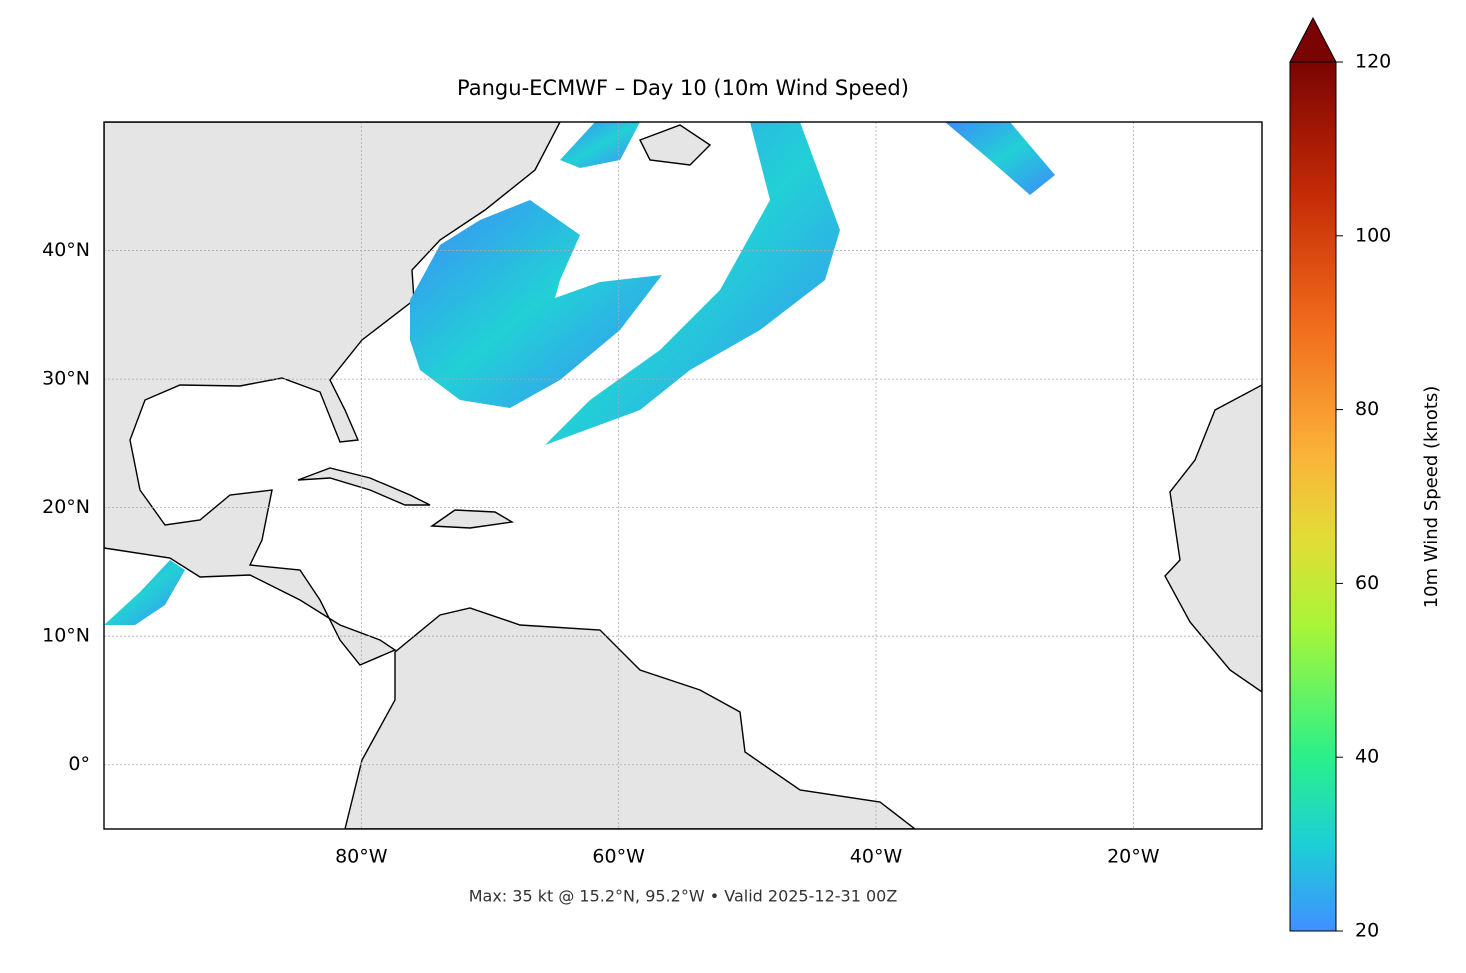 This screenshot has width=1466, height=973. What do you see at coordinates (66, 379) in the screenshot?
I see `y-tick-label: 30°N` at bounding box center [66, 379].